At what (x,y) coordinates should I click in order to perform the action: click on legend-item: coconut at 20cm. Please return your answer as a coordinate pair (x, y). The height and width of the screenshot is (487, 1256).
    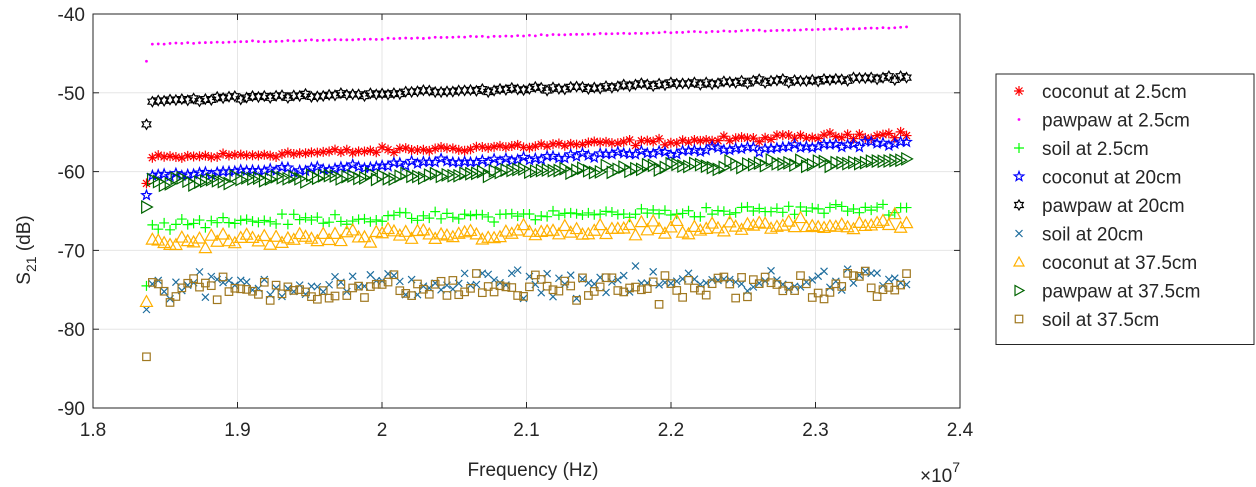
    Looking at the image, I should click on (1096, 178).